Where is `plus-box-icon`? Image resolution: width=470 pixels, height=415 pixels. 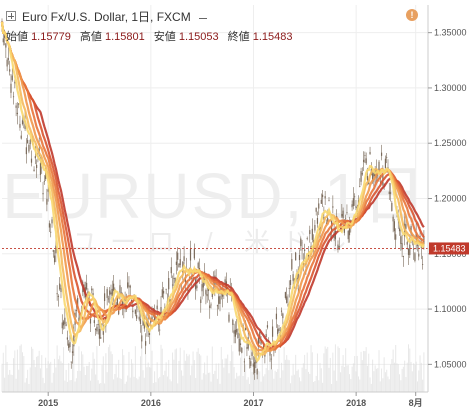
plus-box-icon is located at coordinates (11, 16).